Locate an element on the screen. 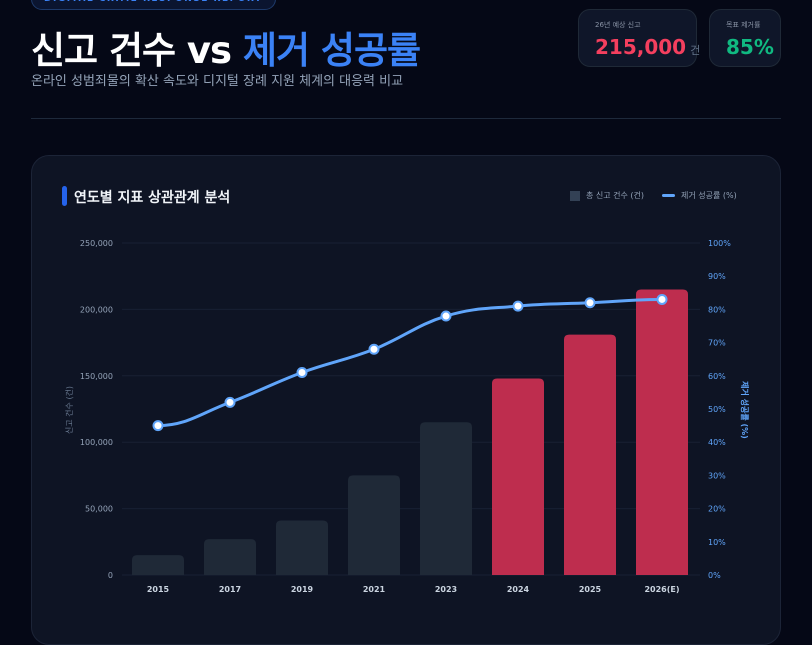 This screenshot has height=645, width=812. y2-tick-label: 30% is located at coordinates (717, 475).